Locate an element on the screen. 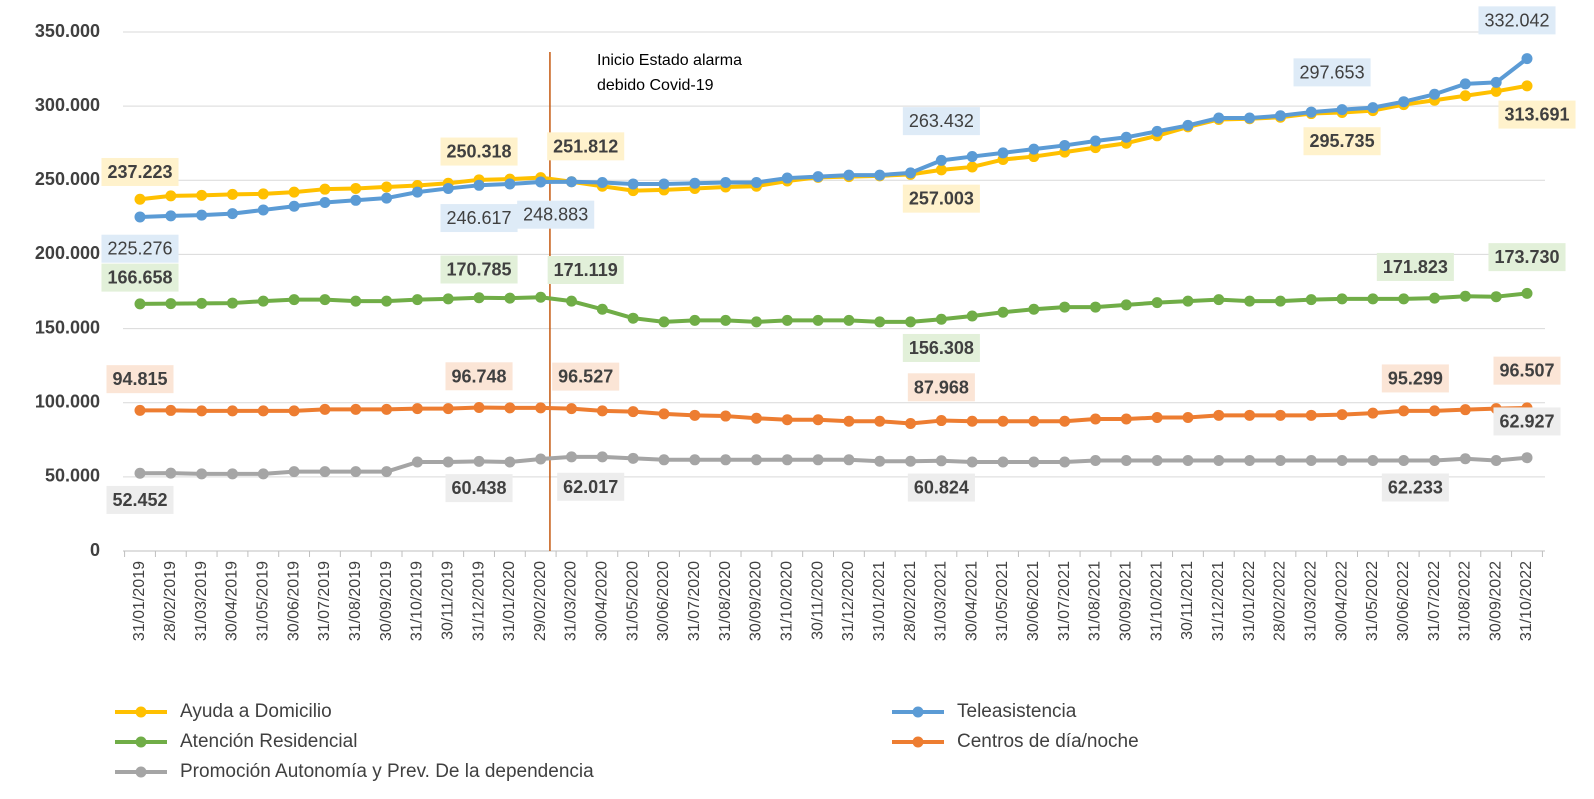 Image resolution: width=1594 pixels, height=799 pixels. legend-marker is located at coordinates (918, 742).